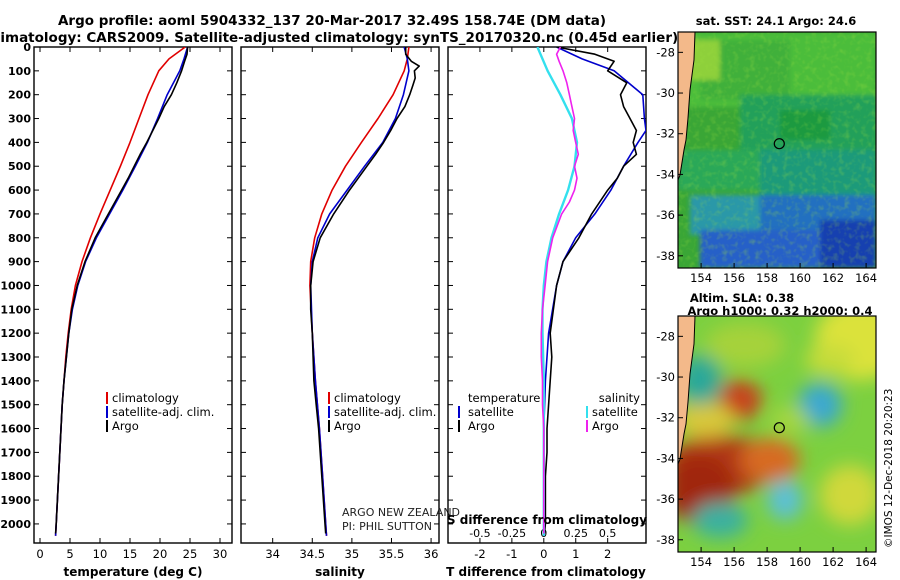 This screenshot has height=580, width=900. What do you see at coordinates (19, 262) in the screenshot?
I see `depth-tick-label: 900` at bounding box center [19, 262].